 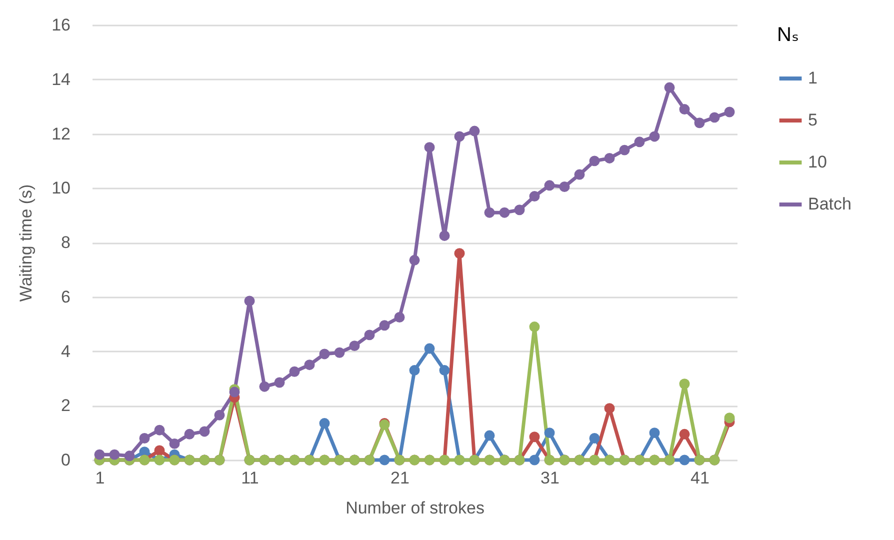 What do you see at coordinates (788, 35) in the screenshot?
I see `legend-title: Nₛ` at bounding box center [788, 35].